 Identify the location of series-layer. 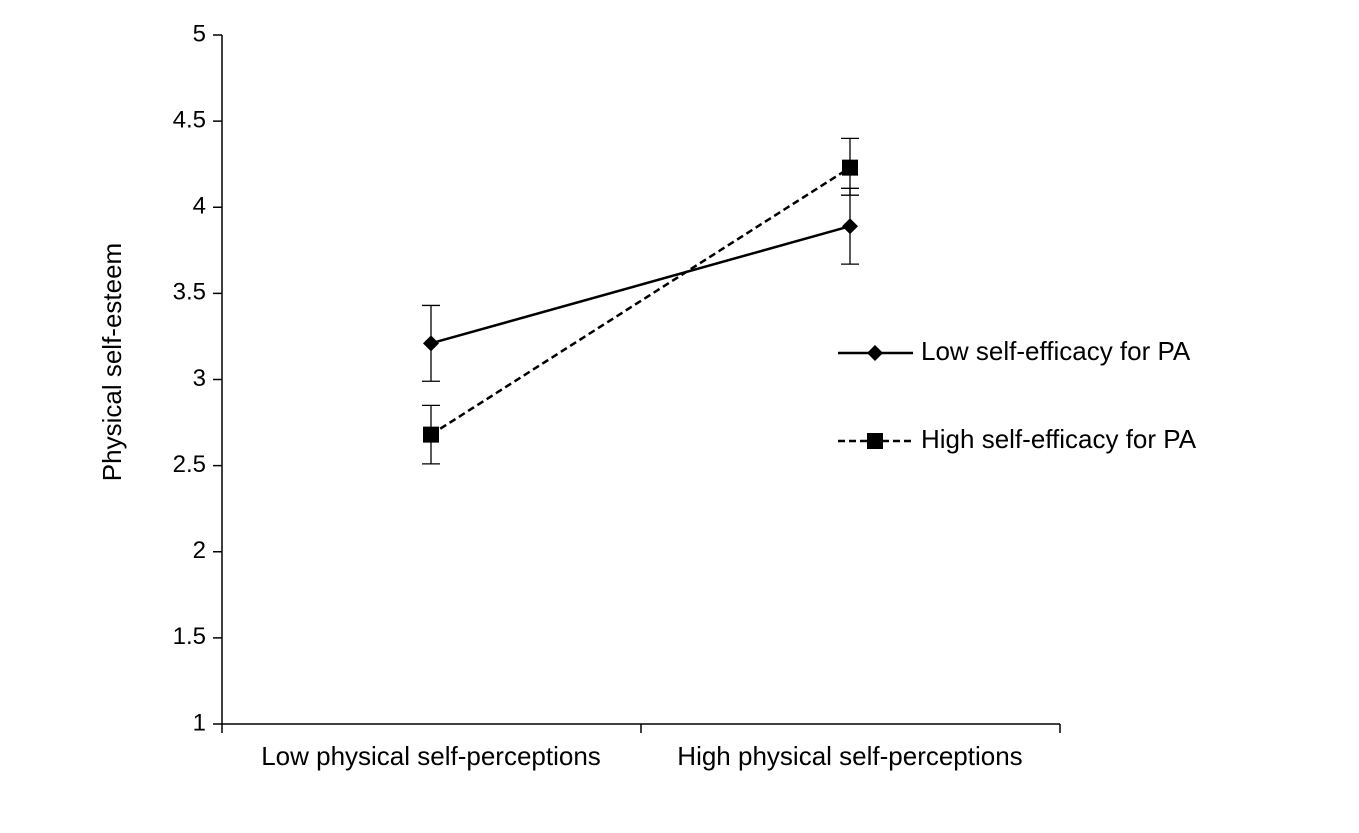
(640, 301).